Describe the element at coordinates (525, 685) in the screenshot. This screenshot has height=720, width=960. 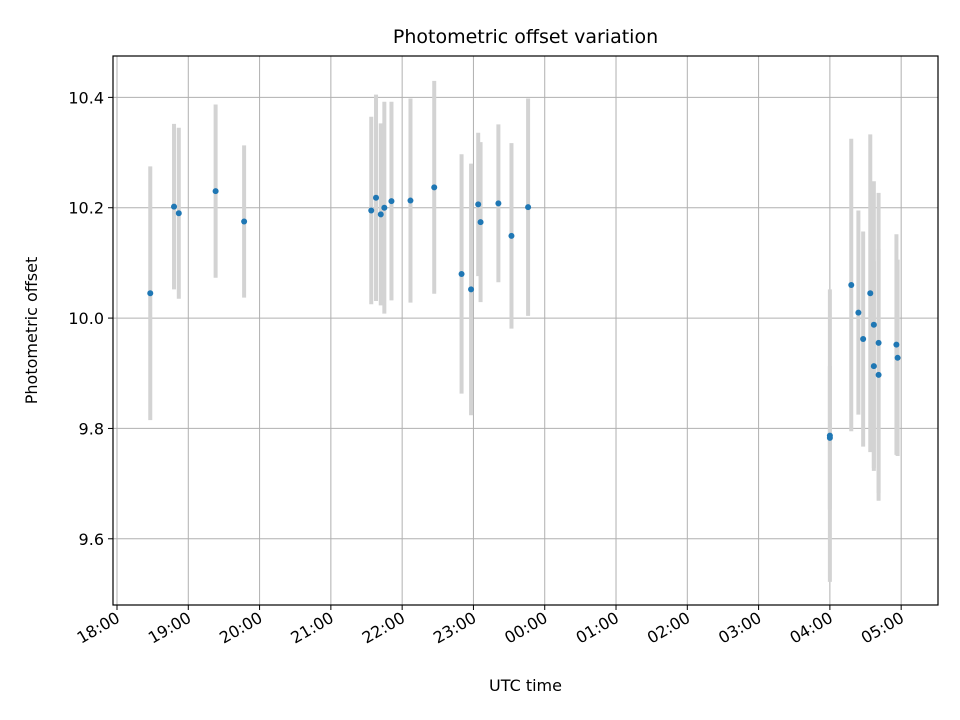
I see `x-axis-label: UTC time` at that location.